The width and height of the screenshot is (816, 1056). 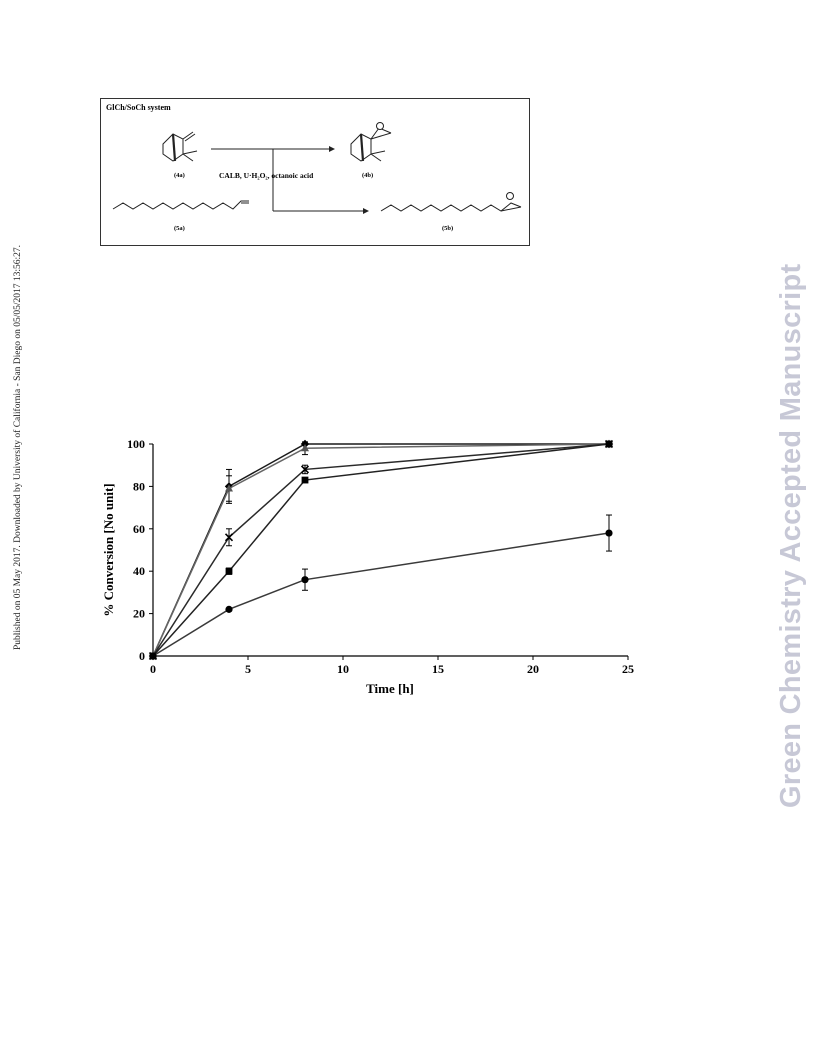 What do you see at coordinates (510, 196) in the screenshot?
I see `epoxide-oxygen-5b` at bounding box center [510, 196].